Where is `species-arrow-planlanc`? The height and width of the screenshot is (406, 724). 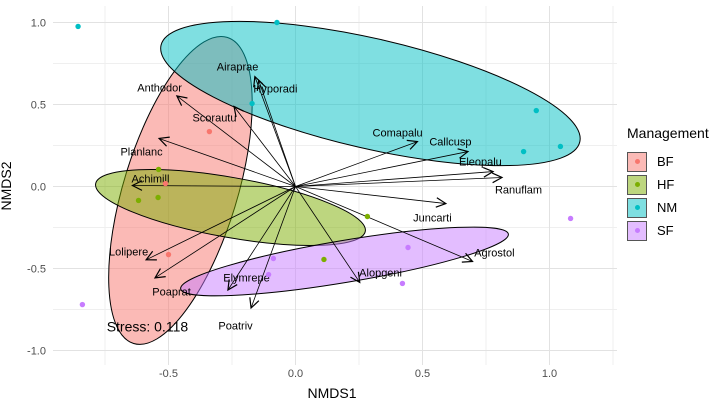 species-arrow-planlanc is located at coordinates (226, 161).